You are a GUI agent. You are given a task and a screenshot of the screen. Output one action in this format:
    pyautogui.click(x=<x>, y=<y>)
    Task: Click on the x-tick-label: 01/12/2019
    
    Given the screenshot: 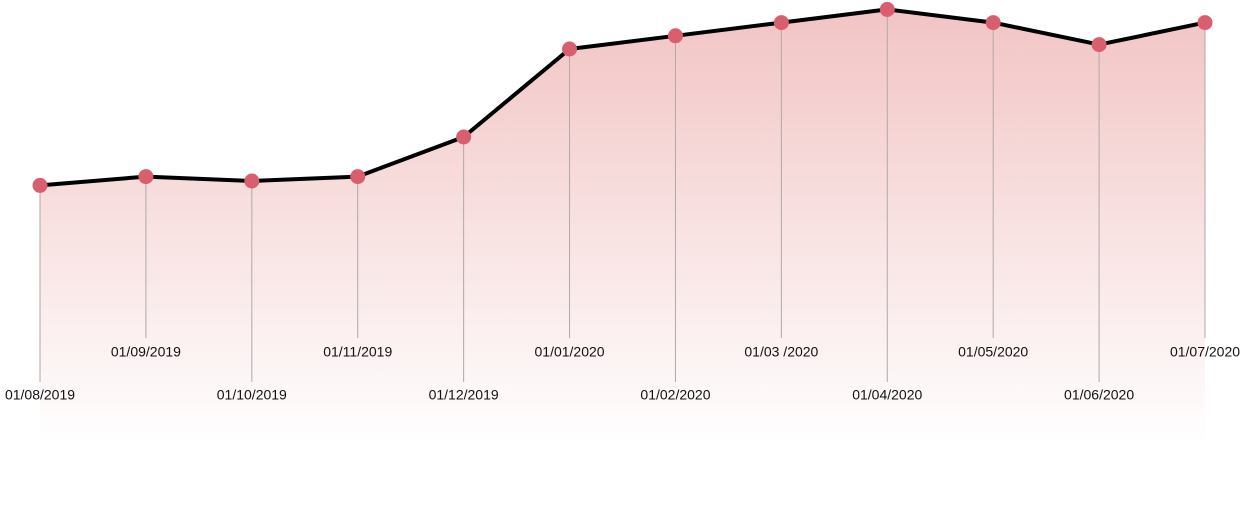 What is the action you would take?
    pyautogui.click(x=464, y=395)
    